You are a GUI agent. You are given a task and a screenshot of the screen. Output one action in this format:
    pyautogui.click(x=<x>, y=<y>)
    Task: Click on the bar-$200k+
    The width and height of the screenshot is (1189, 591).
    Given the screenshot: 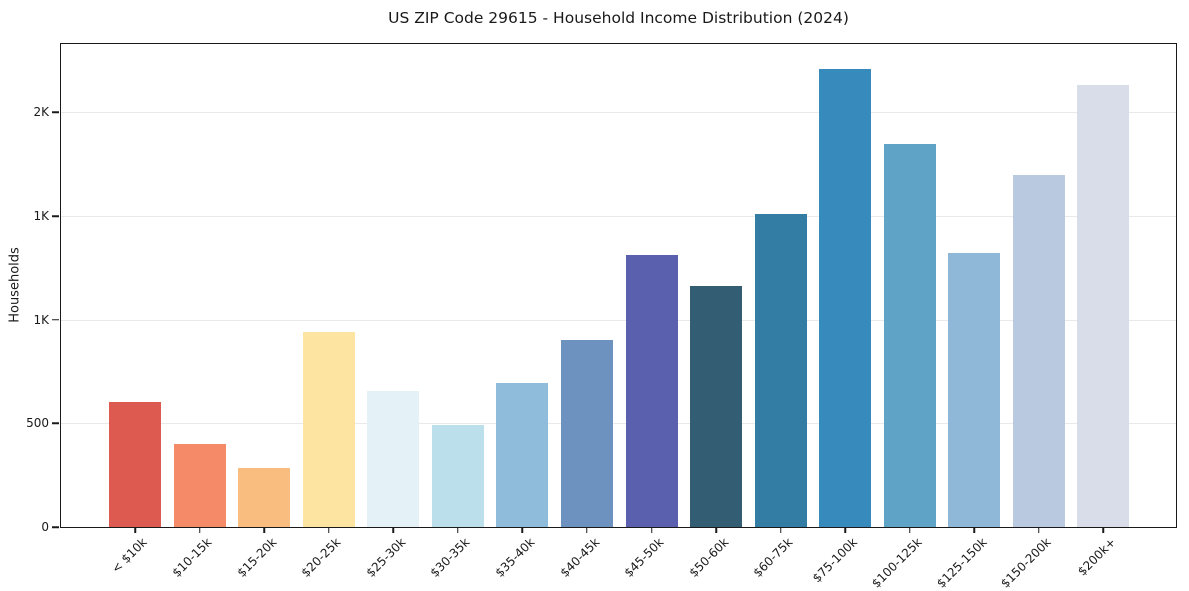 What is the action you would take?
    pyautogui.click(x=1103, y=306)
    